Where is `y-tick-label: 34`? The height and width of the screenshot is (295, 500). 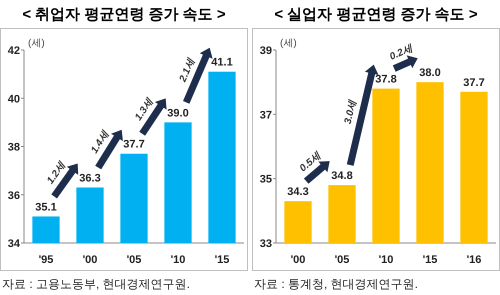 y-tick-label: 34 is located at coordinates (14, 244).